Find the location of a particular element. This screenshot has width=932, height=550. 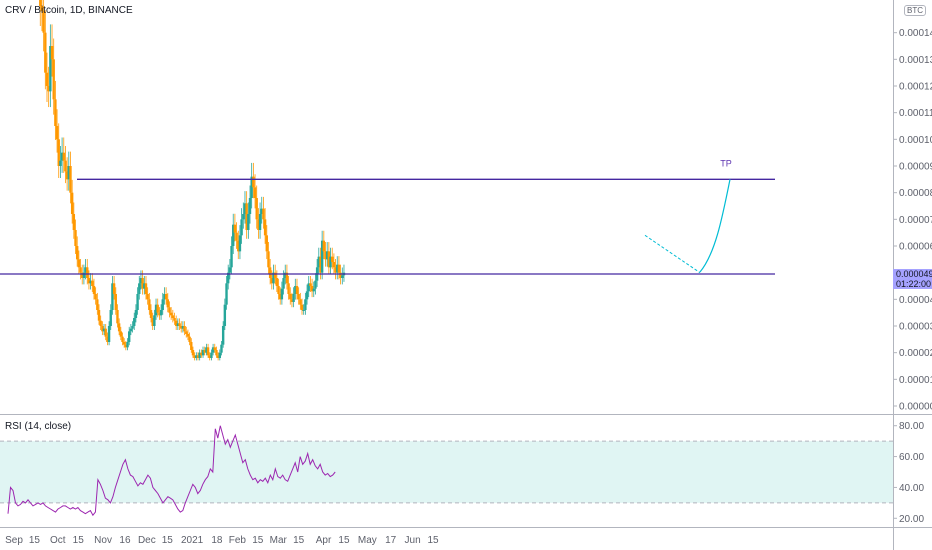

x-tick-label: 18 is located at coordinates (217, 540).